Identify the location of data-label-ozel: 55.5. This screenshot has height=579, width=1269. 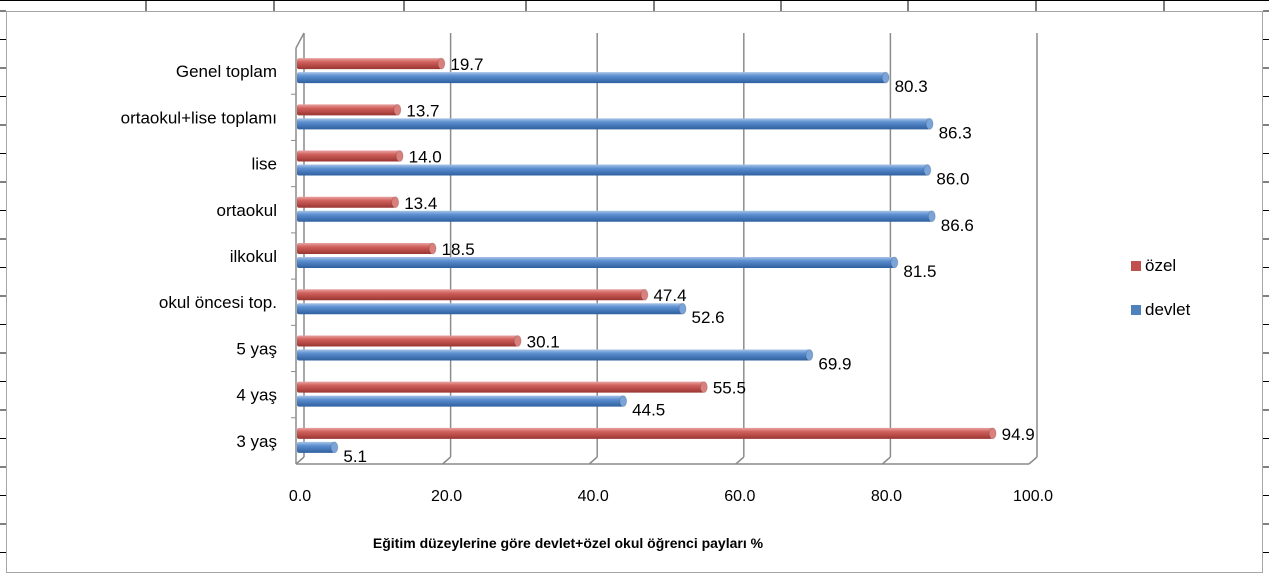
(729, 388).